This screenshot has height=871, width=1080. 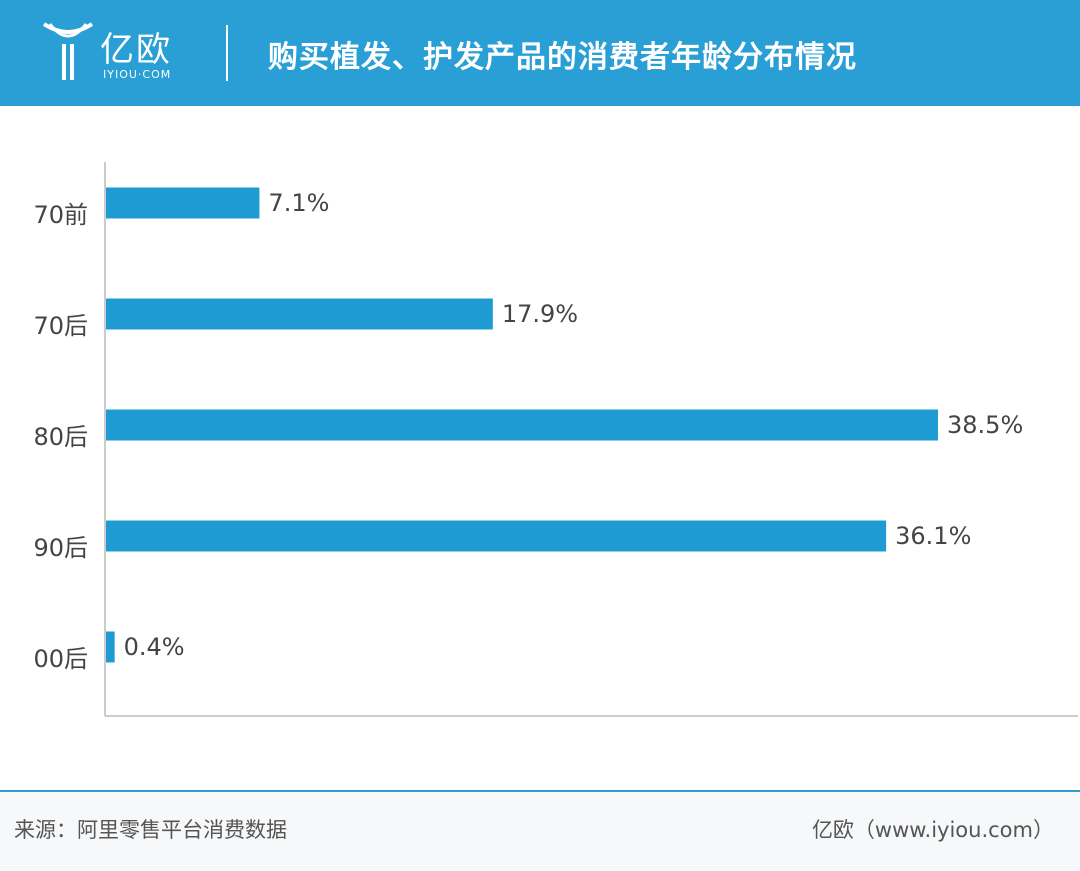 I want to click on source-note: 来源：阿里零售平台消费数据, so click(x=150, y=830).